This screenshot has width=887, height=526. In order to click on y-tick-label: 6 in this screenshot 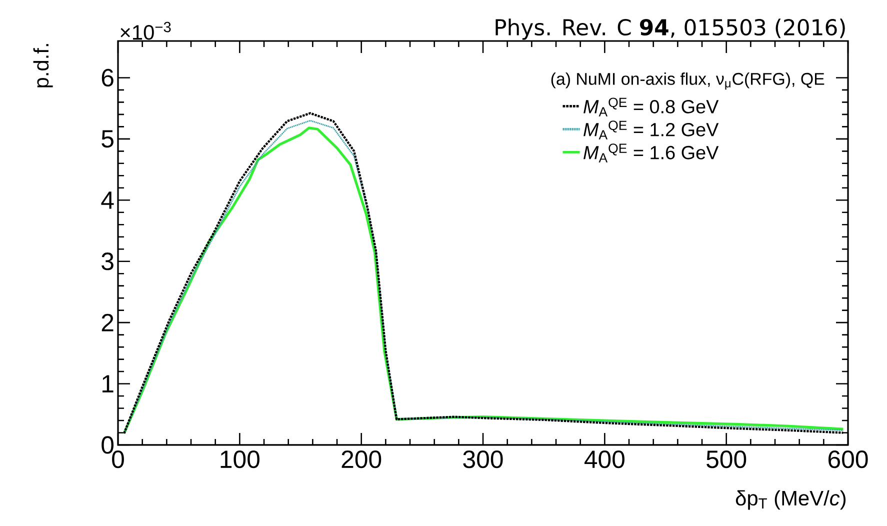, I will do `click(108, 77)`.